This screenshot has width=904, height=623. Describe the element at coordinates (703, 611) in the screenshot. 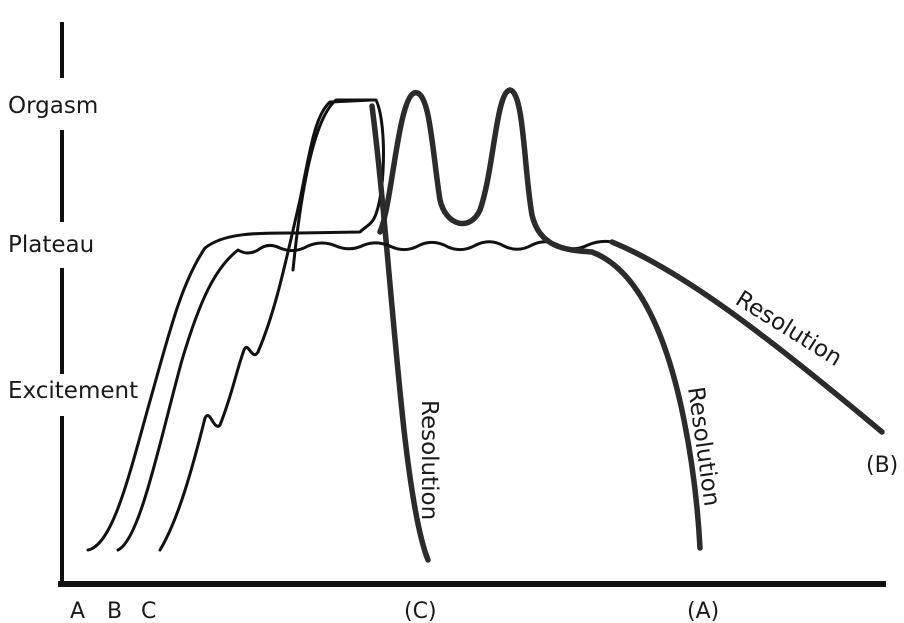

I see `x-label-a-end: (A)` at that location.